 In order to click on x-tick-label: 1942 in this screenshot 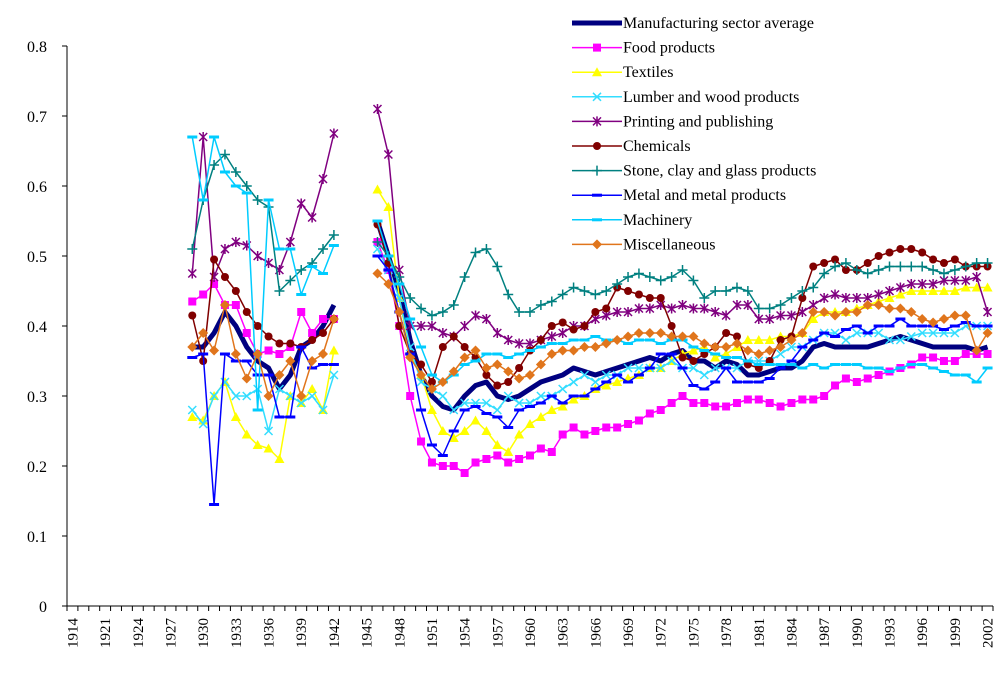, I will do `click(335, 633)`.